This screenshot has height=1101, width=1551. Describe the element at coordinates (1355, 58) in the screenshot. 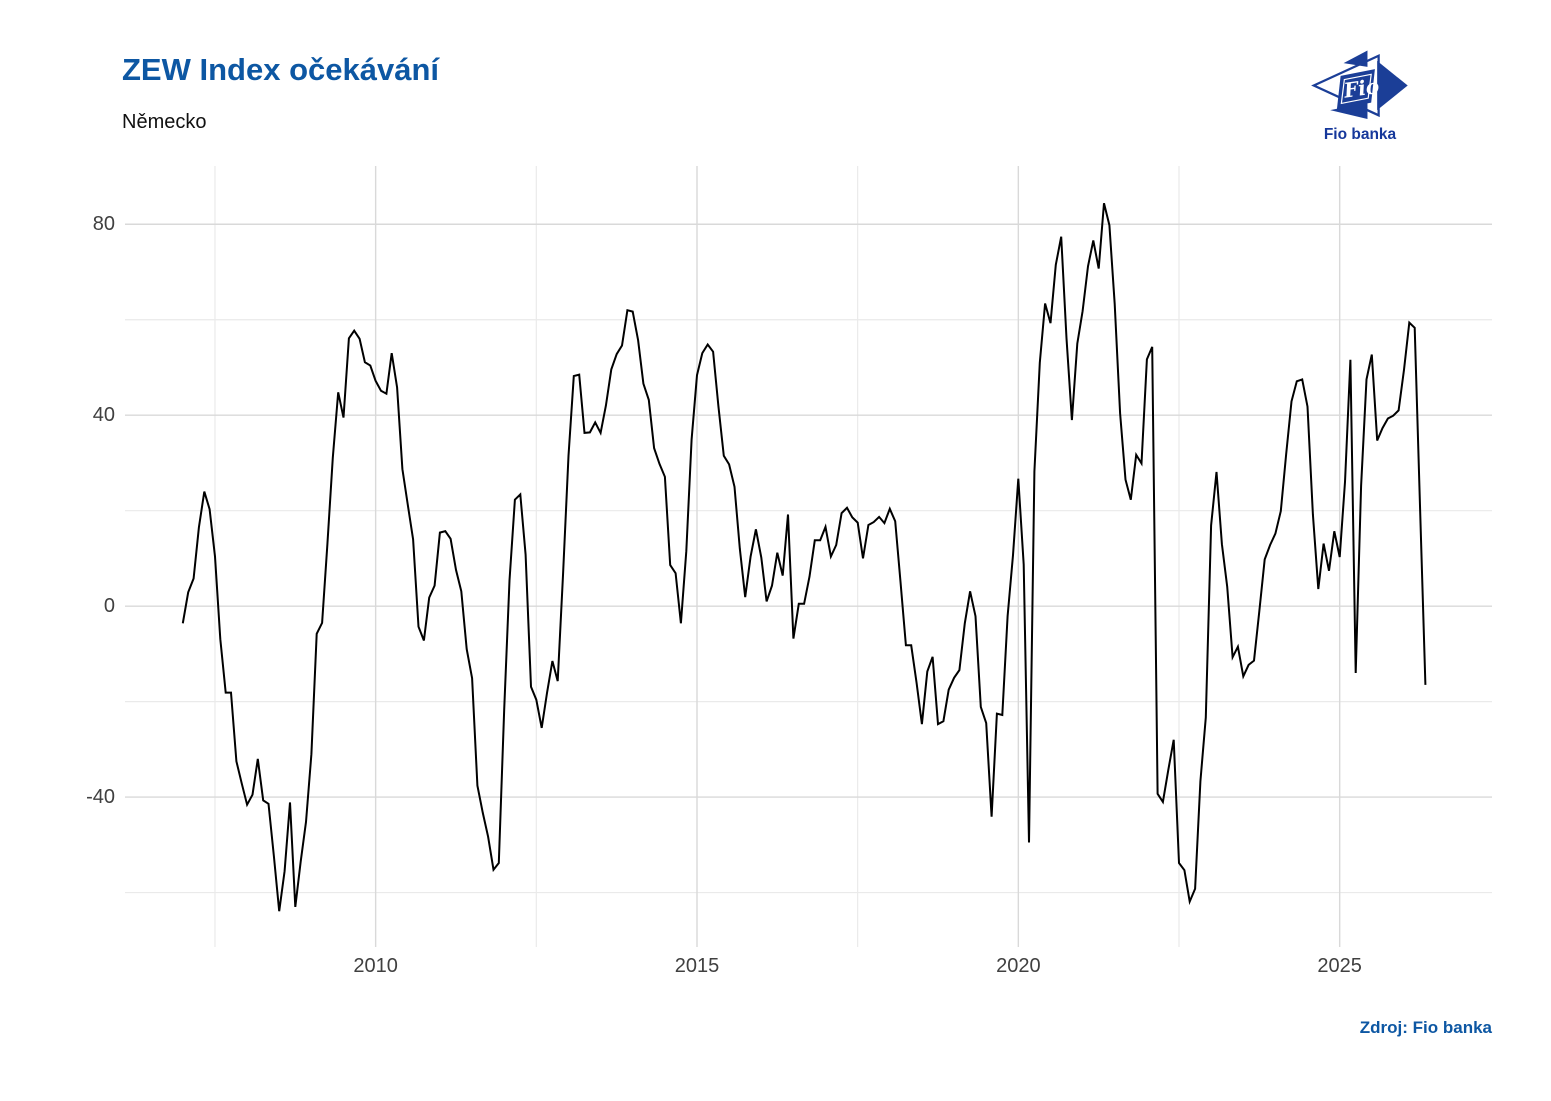

I see `logo-top-flag` at that location.